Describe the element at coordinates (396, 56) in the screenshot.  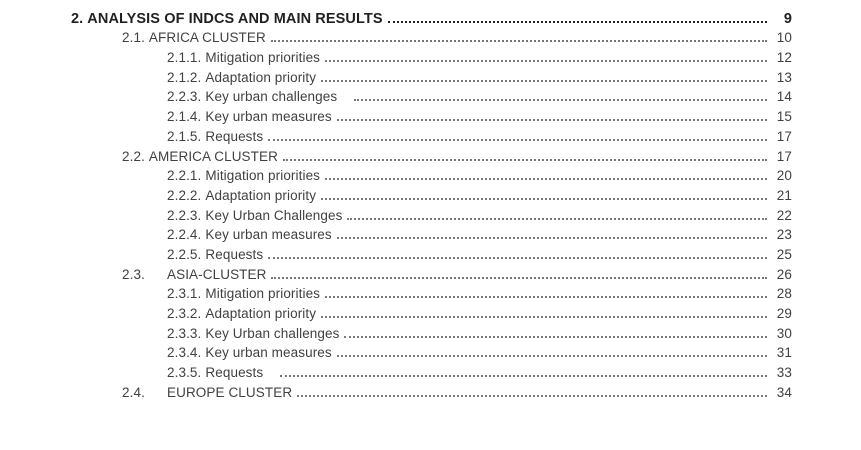
I see `toc-entry: 2.1.1. Mitigation priorities 12` at that location.